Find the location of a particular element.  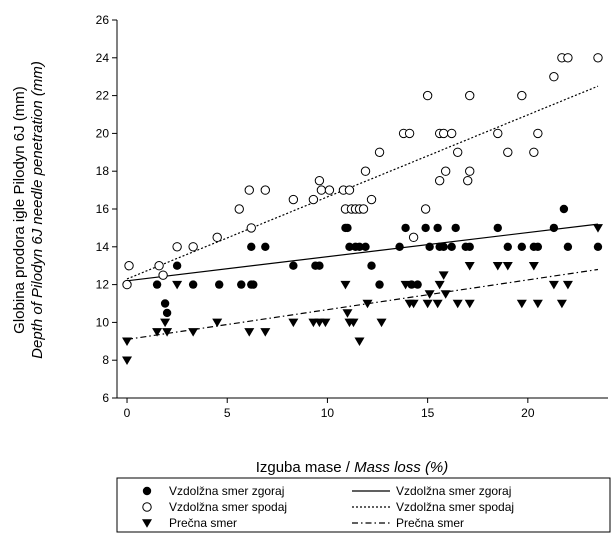

x-axis-title-italic: Mass loss (%) is located at coordinates (401, 467).